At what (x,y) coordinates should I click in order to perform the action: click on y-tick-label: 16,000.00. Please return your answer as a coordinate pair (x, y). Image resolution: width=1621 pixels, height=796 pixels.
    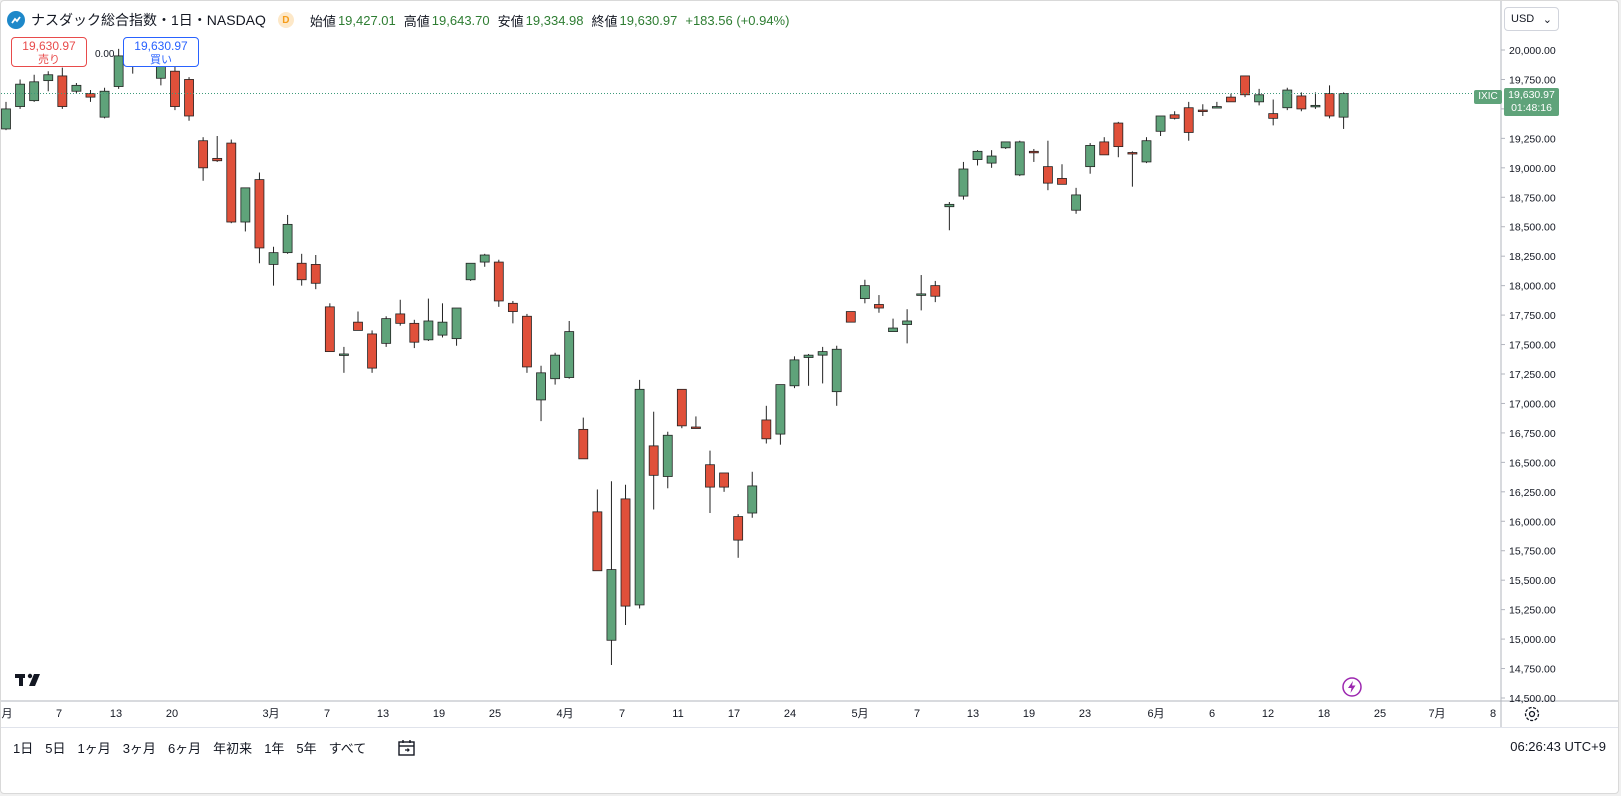
    Looking at the image, I should click on (1532, 522).